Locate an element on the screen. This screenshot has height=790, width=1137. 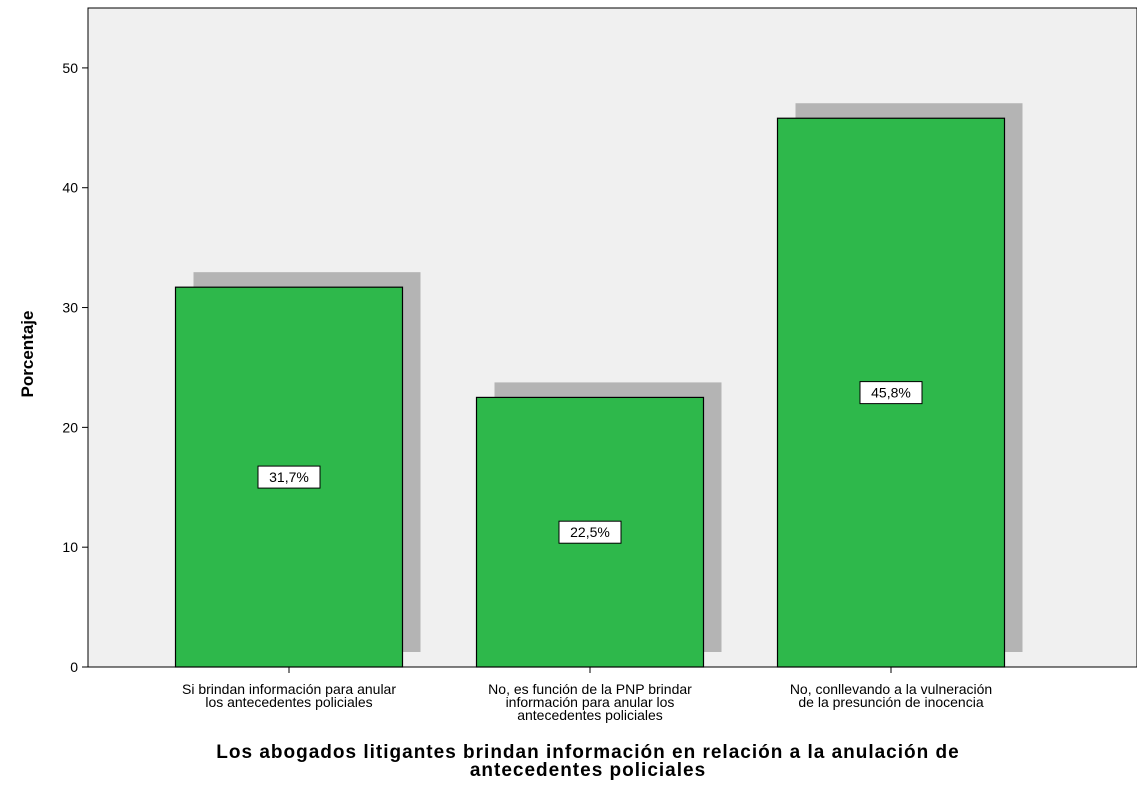
y-tick-label: 40 is located at coordinates (70, 188).